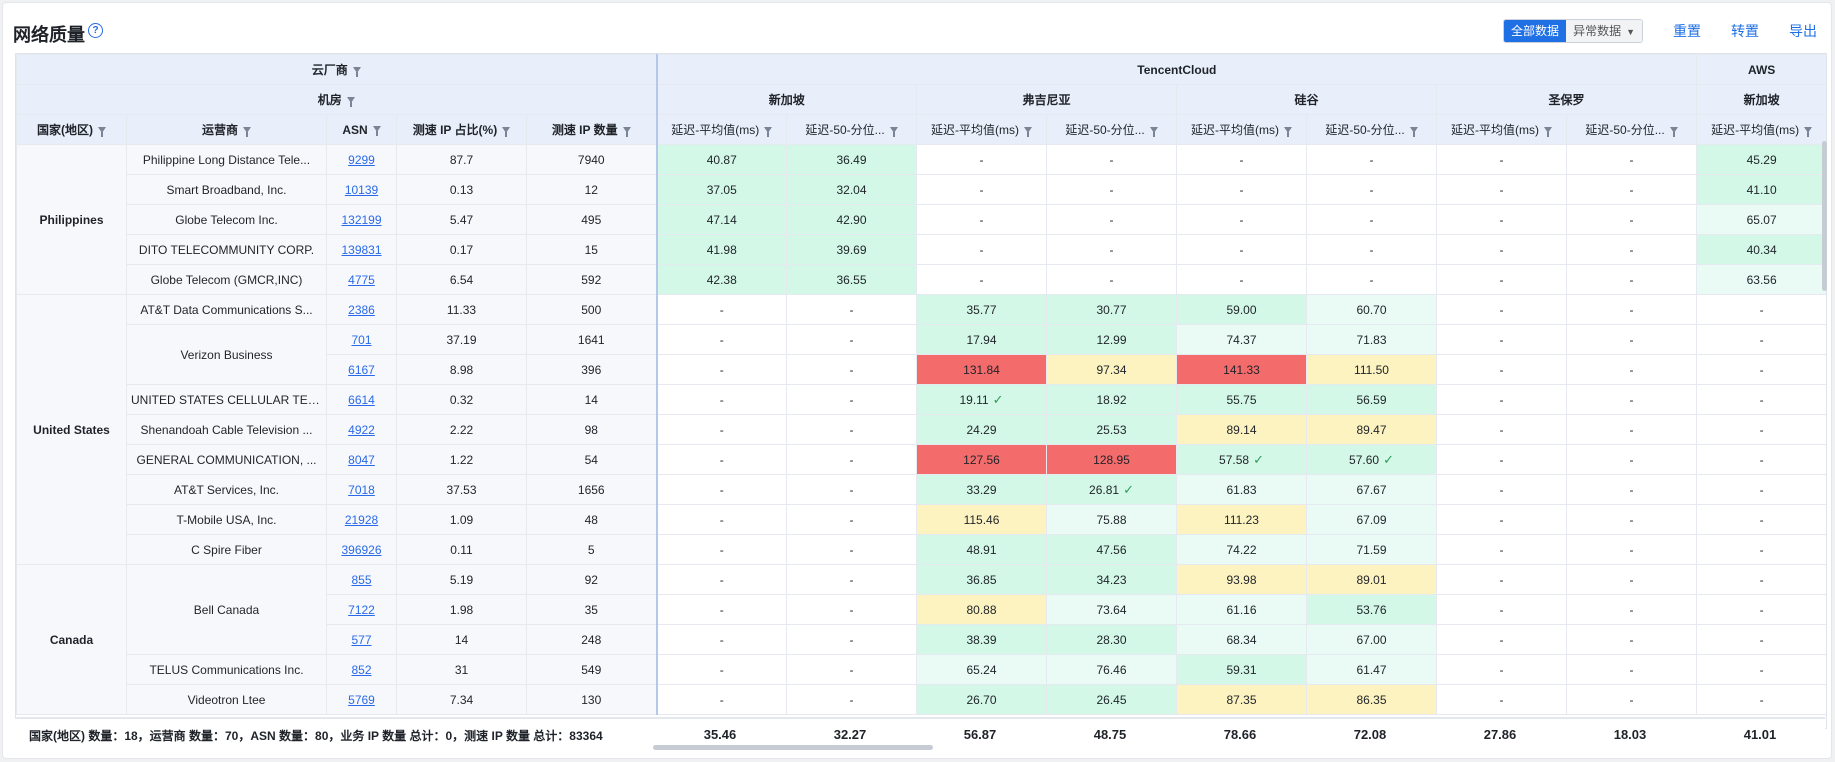  Describe the element at coordinates (461, 279) in the screenshot. I see `ip-ratio-cell: 6.54` at that location.